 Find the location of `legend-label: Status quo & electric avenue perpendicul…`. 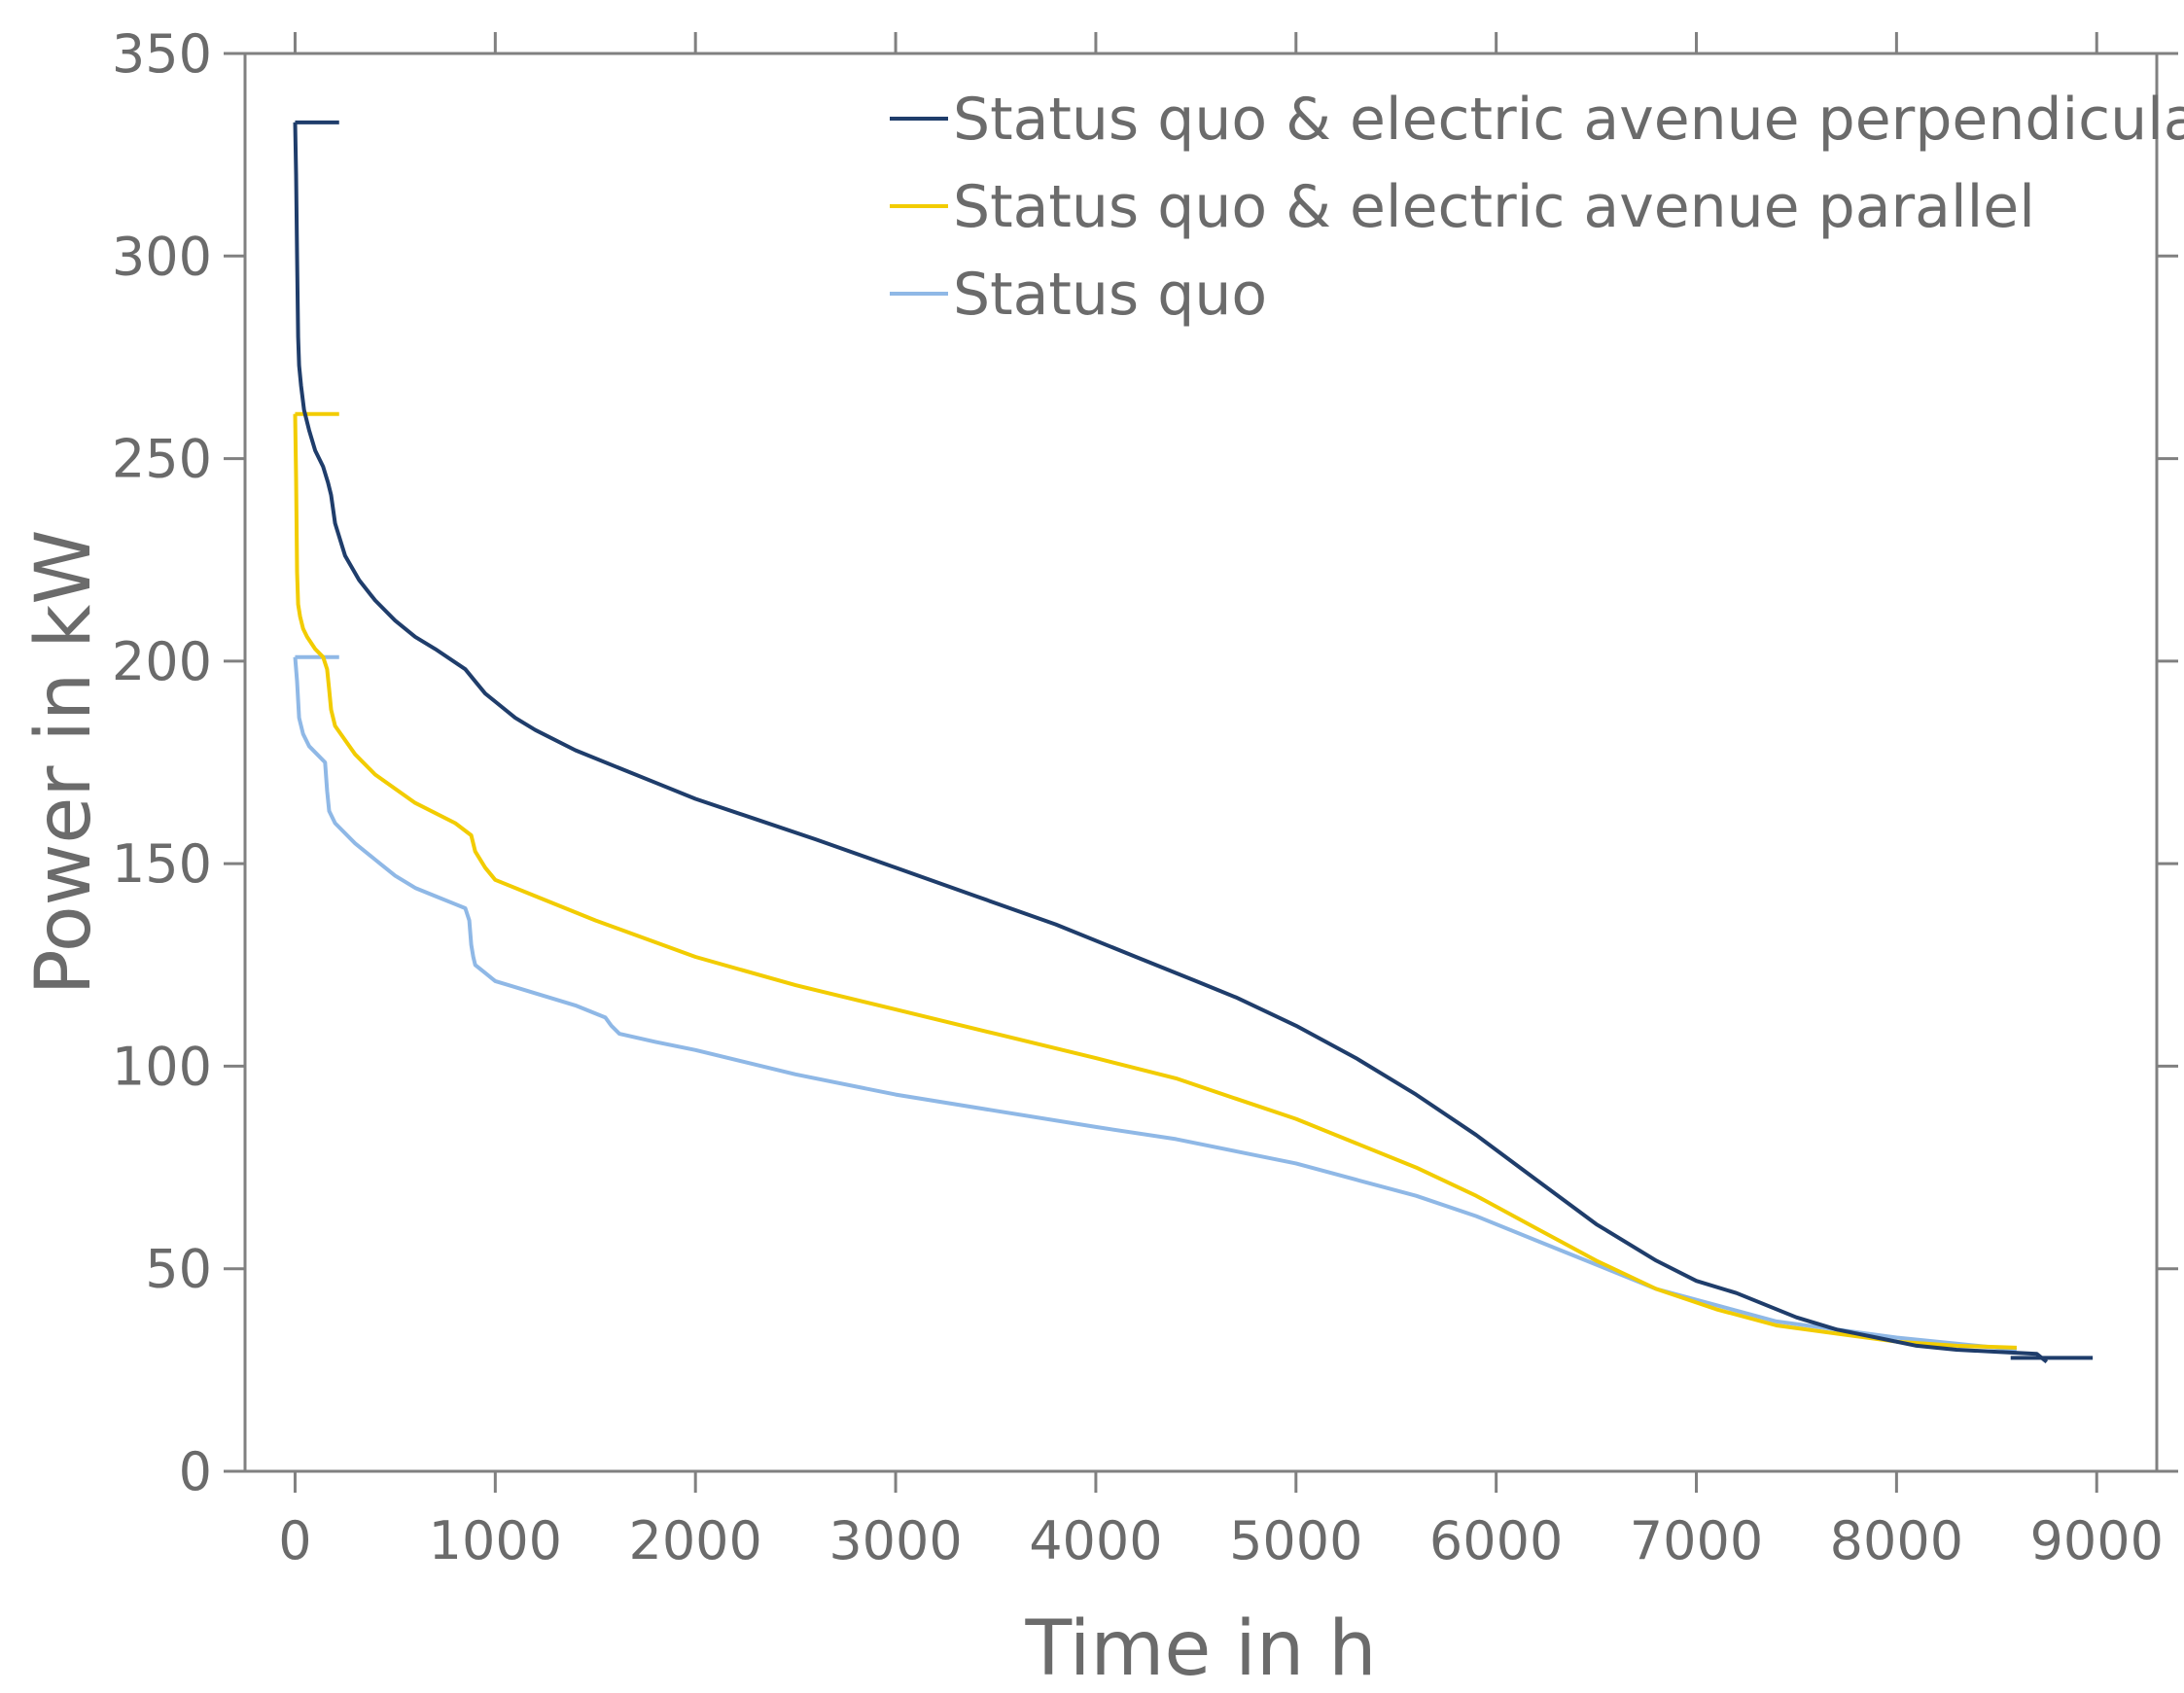

legend-label: Status quo & electric avenue perpendicul… is located at coordinates (1568, 120).